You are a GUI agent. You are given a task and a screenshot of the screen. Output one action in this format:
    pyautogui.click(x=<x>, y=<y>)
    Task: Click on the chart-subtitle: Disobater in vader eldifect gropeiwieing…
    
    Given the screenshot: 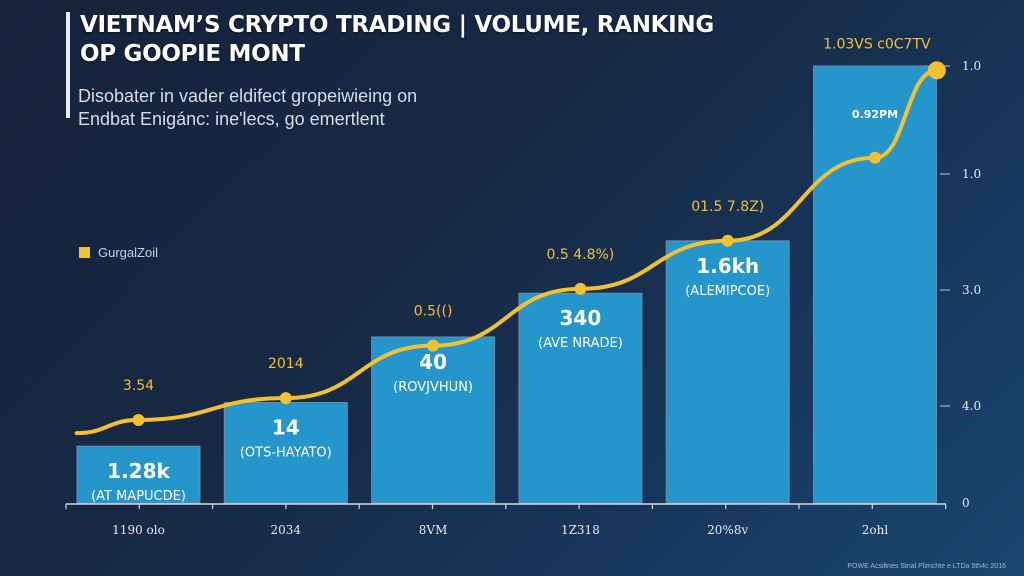 What is the action you would take?
    pyautogui.click(x=247, y=108)
    